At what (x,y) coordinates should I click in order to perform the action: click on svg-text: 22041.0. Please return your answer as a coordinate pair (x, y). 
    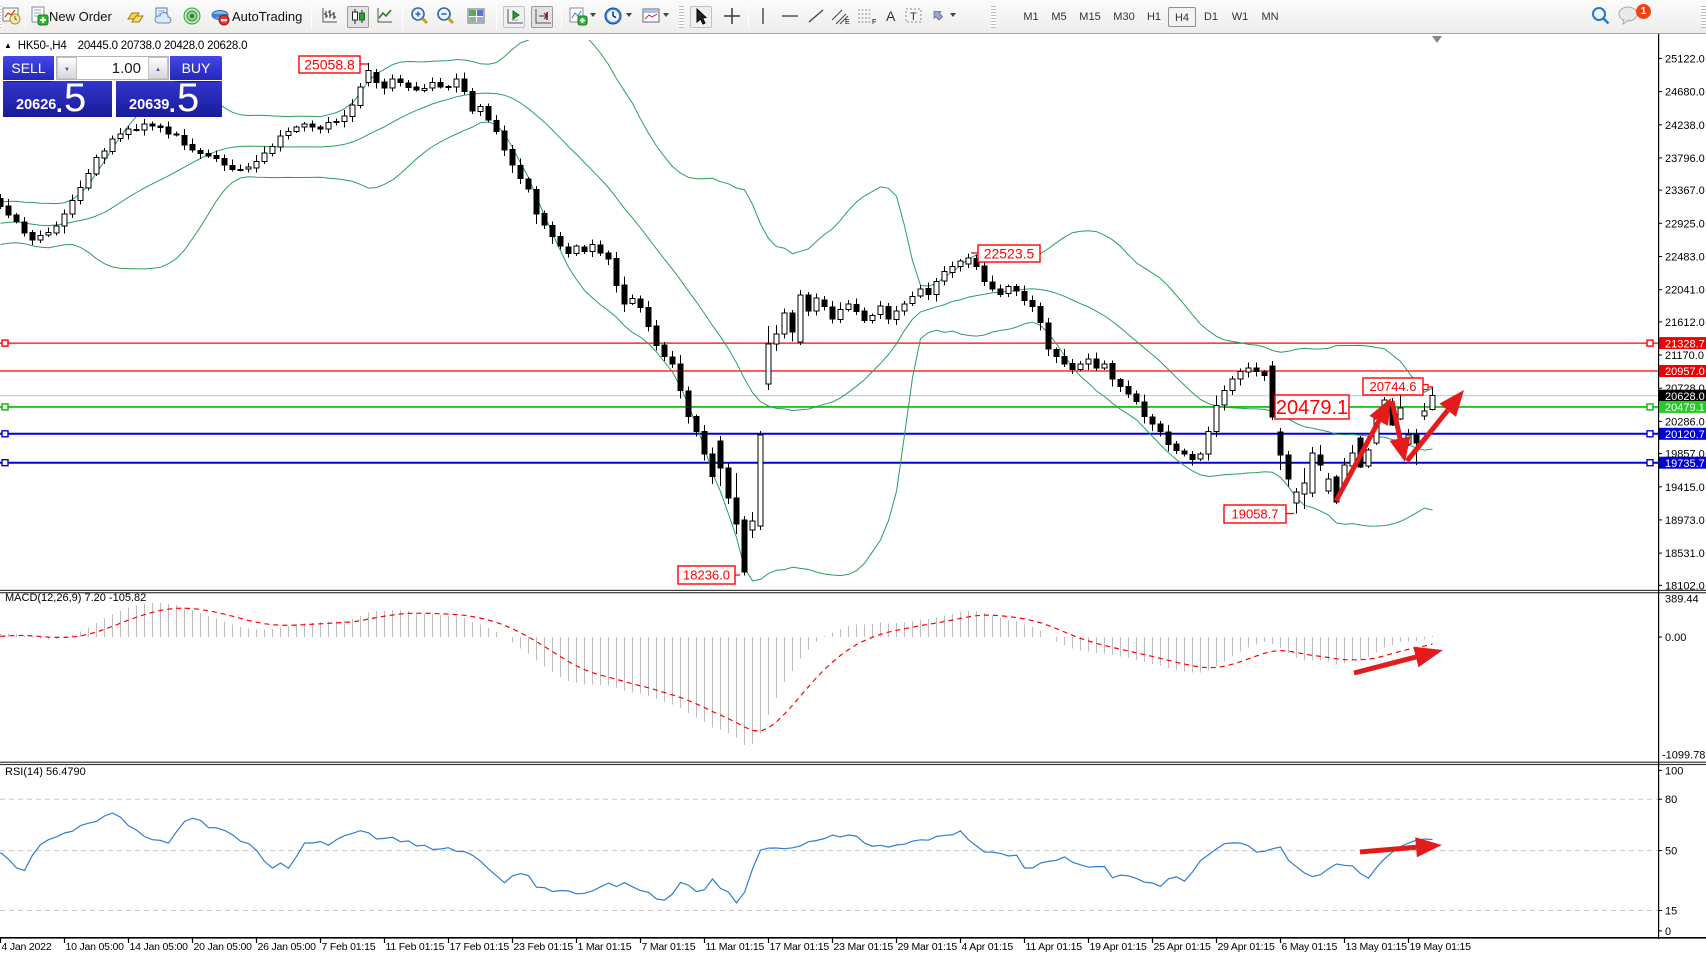
    Looking at the image, I should click on (1685, 291).